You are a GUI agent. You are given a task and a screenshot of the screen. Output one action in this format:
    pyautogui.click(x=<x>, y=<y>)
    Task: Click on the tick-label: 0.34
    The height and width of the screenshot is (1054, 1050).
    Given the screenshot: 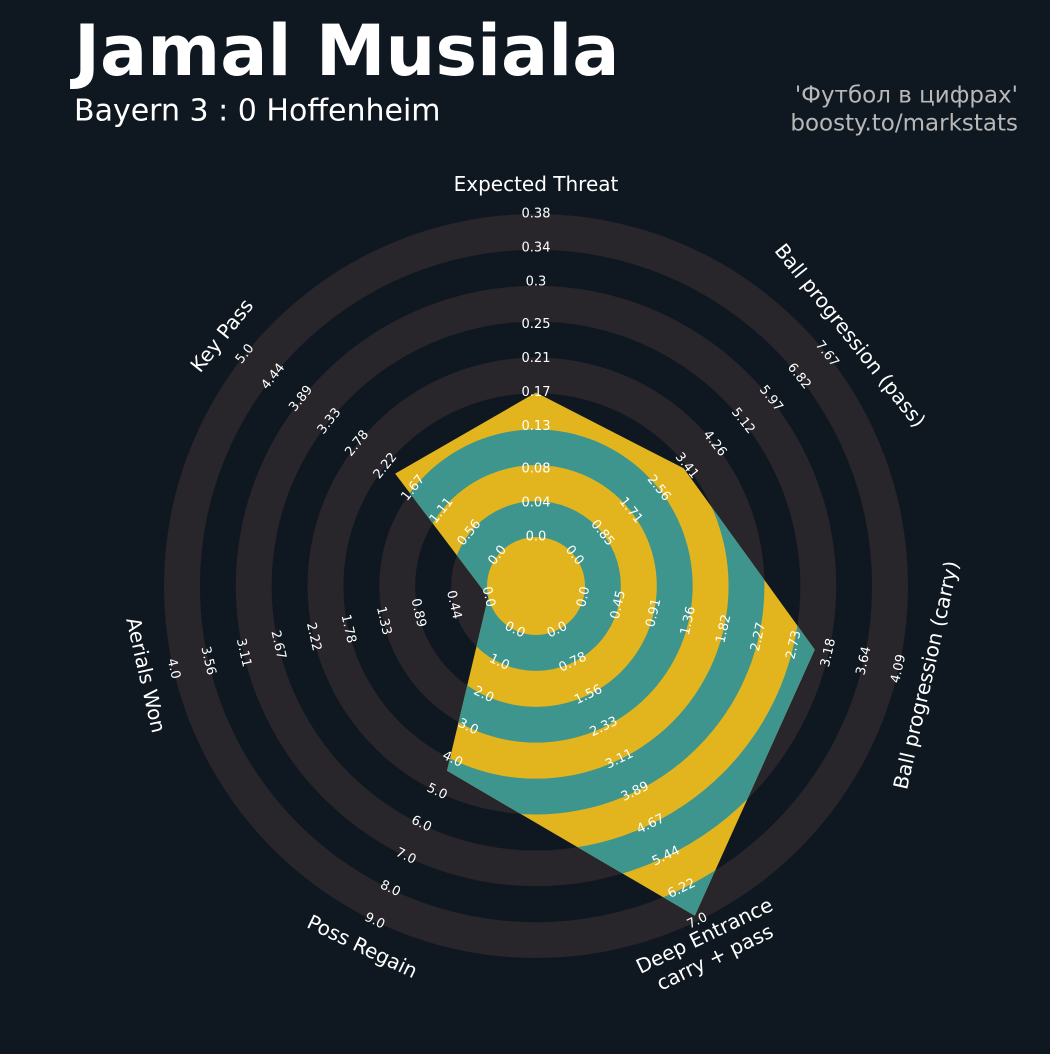 What is the action you would take?
    pyautogui.click(x=536, y=248)
    